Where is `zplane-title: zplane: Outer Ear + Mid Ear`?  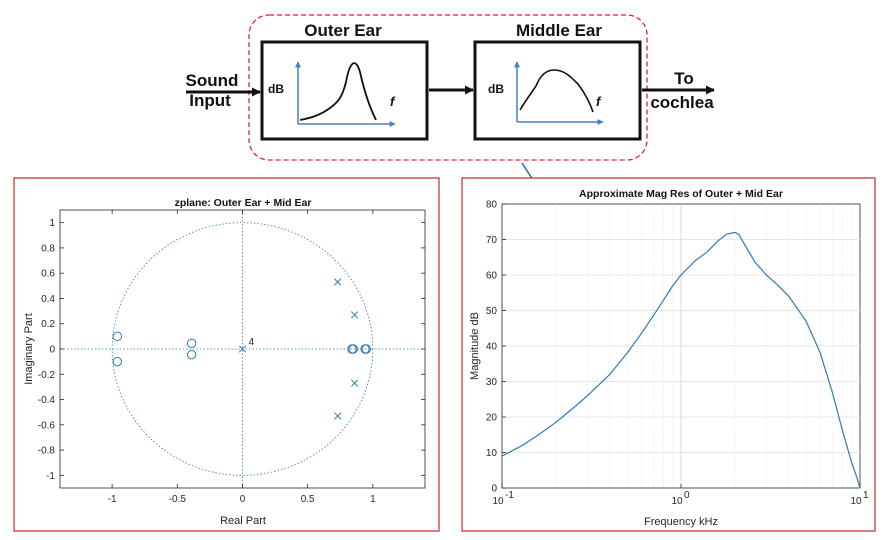 zplane-title: zplane: Outer Ear + Mid Ear is located at coordinates (243, 203).